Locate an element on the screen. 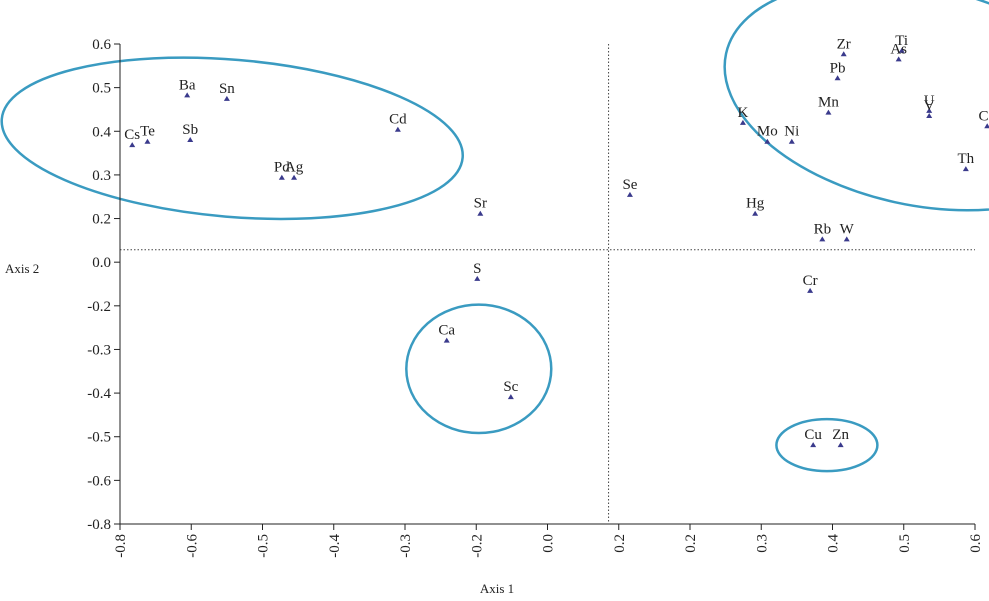  point-label: Mo is located at coordinates (767, 132).